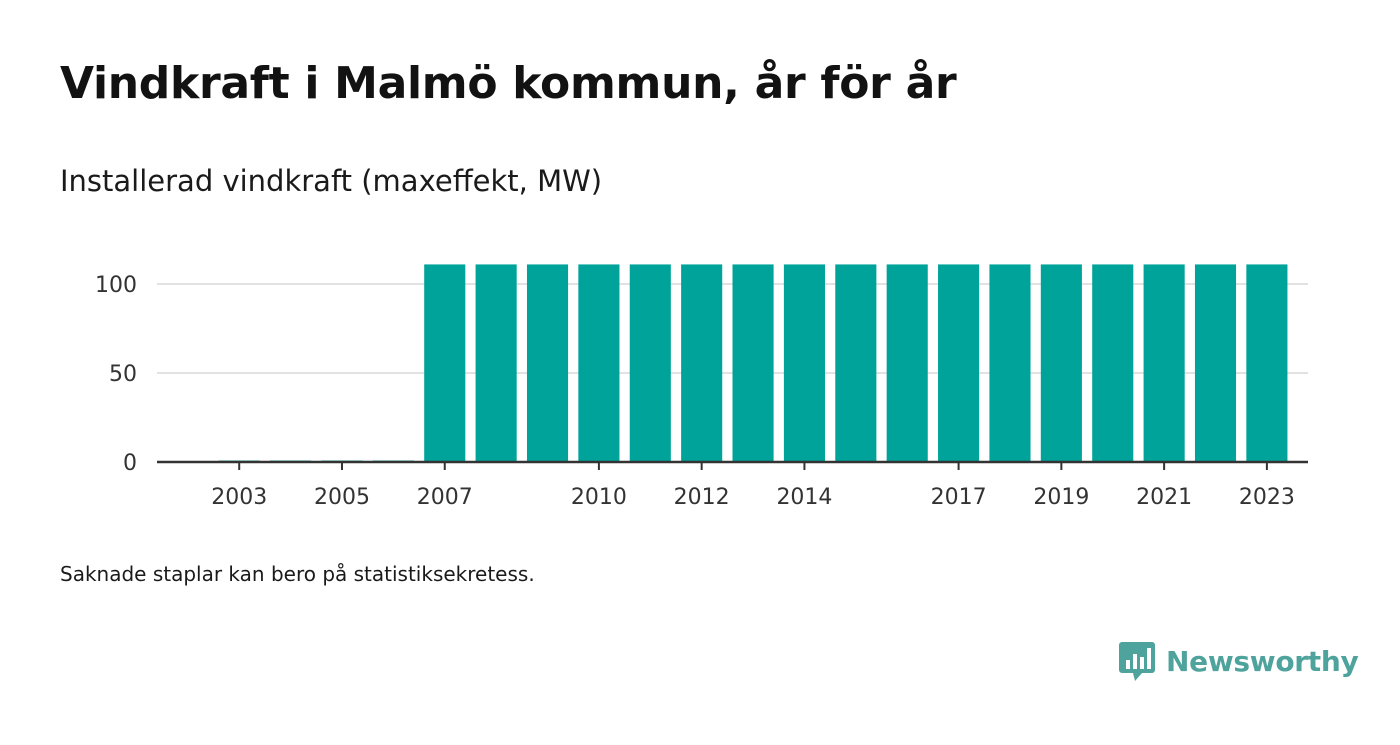 This screenshot has height=745, width=1400. I want to click on brand-name: Newsworthy, so click(1262, 661).